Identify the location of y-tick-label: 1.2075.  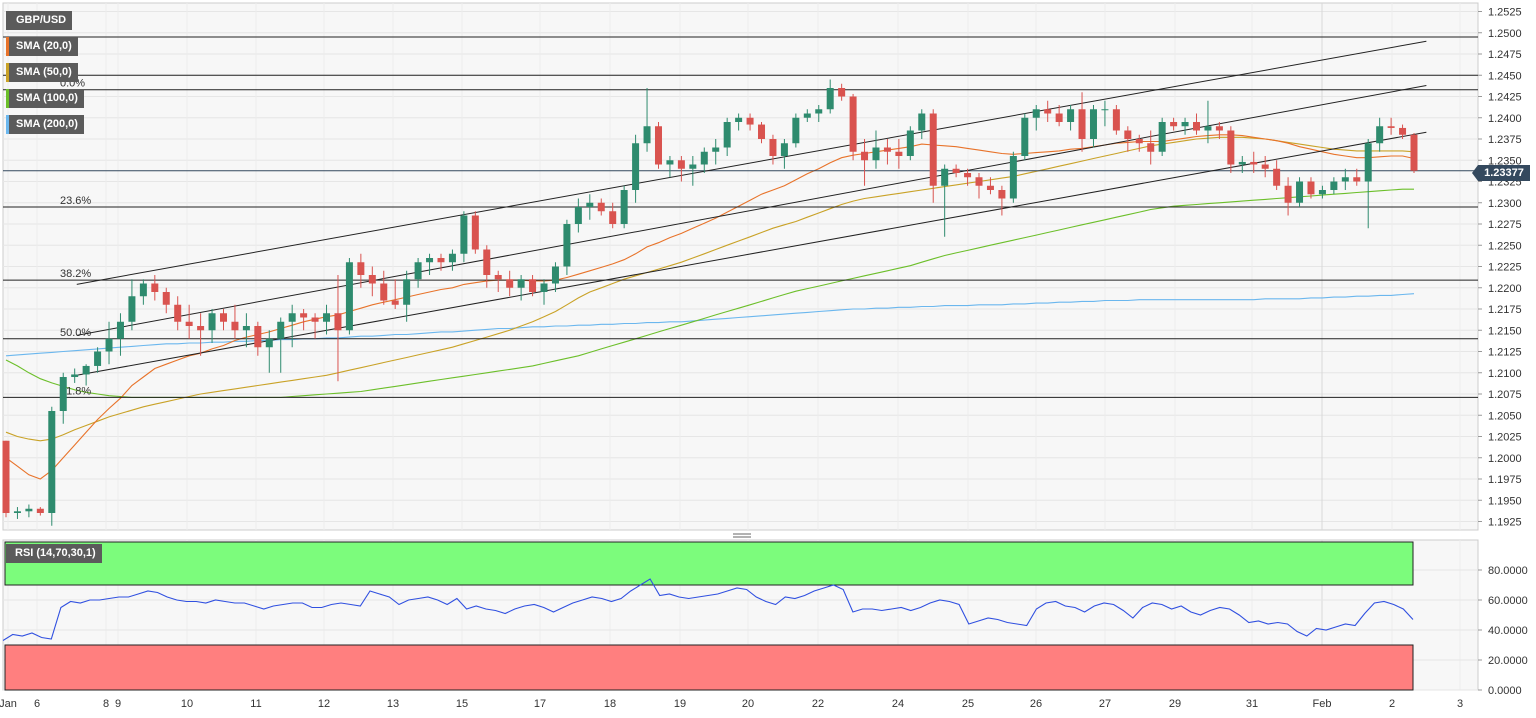
(1505, 395).